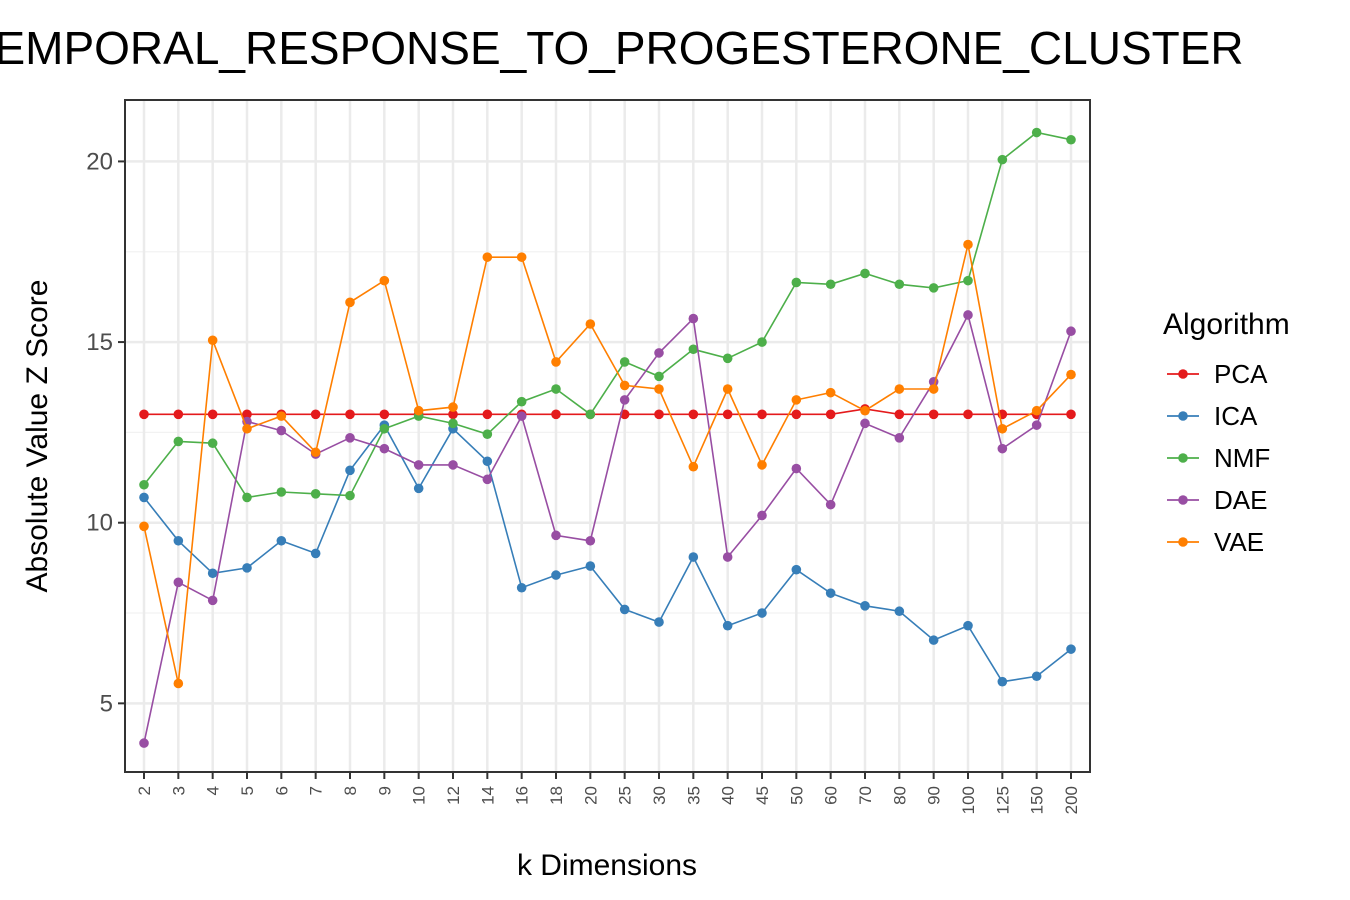 The width and height of the screenshot is (1350, 900). What do you see at coordinates (625, 795) in the screenshot?
I see `x-tick-label: 25` at bounding box center [625, 795].